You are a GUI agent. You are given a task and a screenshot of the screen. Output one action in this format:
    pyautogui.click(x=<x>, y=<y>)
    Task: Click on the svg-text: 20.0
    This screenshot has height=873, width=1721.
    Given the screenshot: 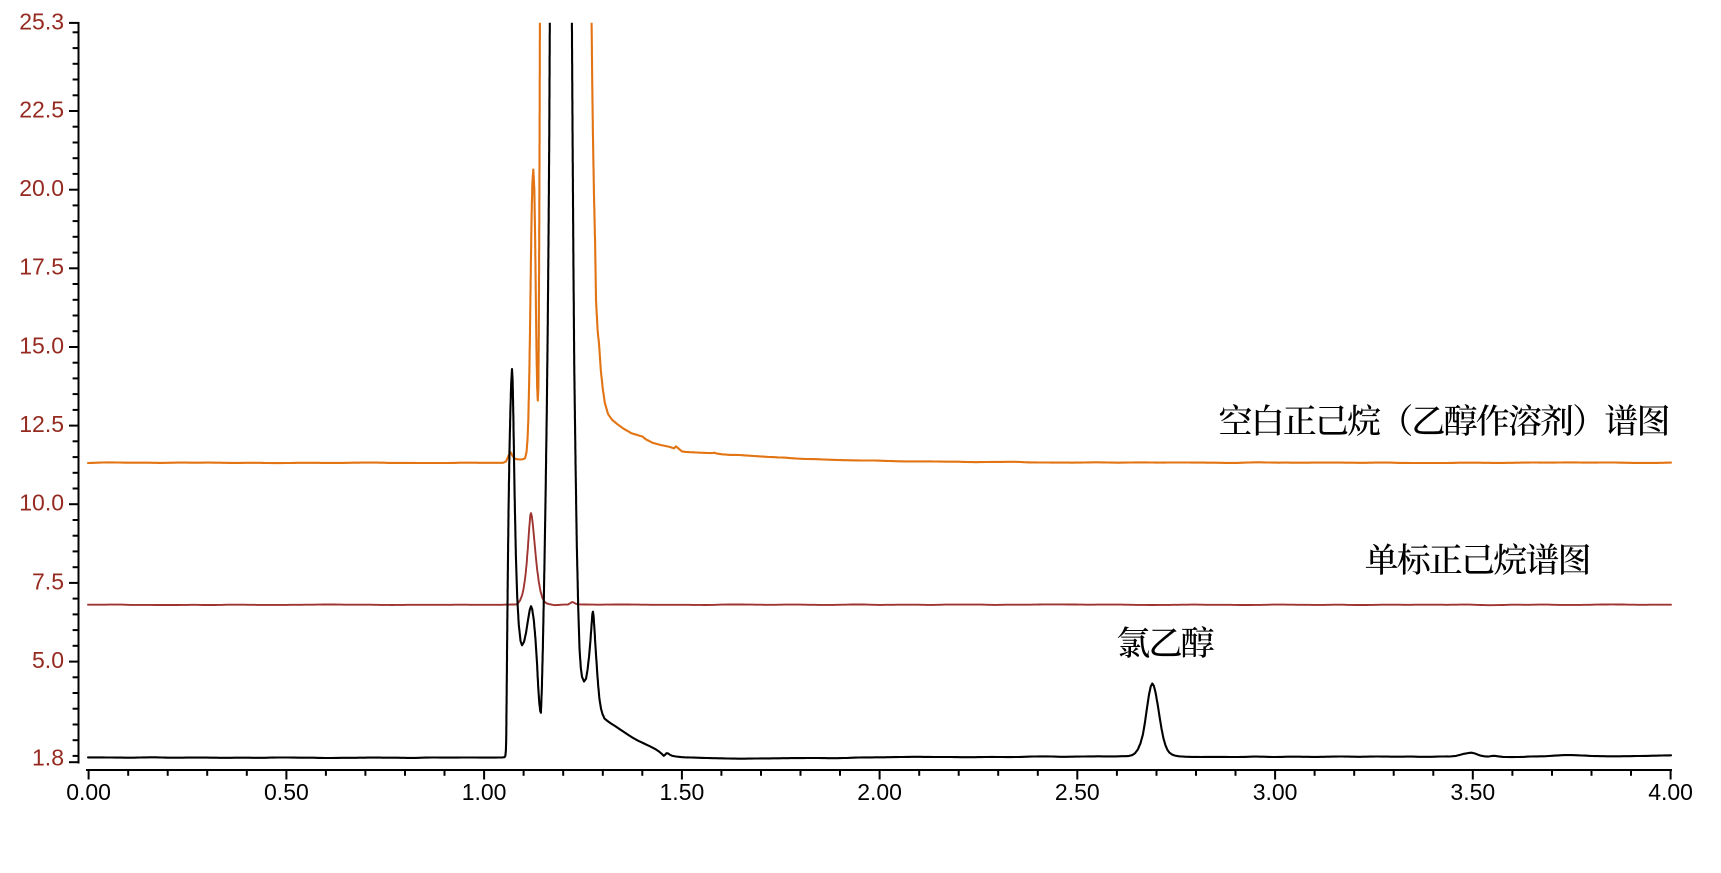 What is the action you would take?
    pyautogui.click(x=41, y=188)
    